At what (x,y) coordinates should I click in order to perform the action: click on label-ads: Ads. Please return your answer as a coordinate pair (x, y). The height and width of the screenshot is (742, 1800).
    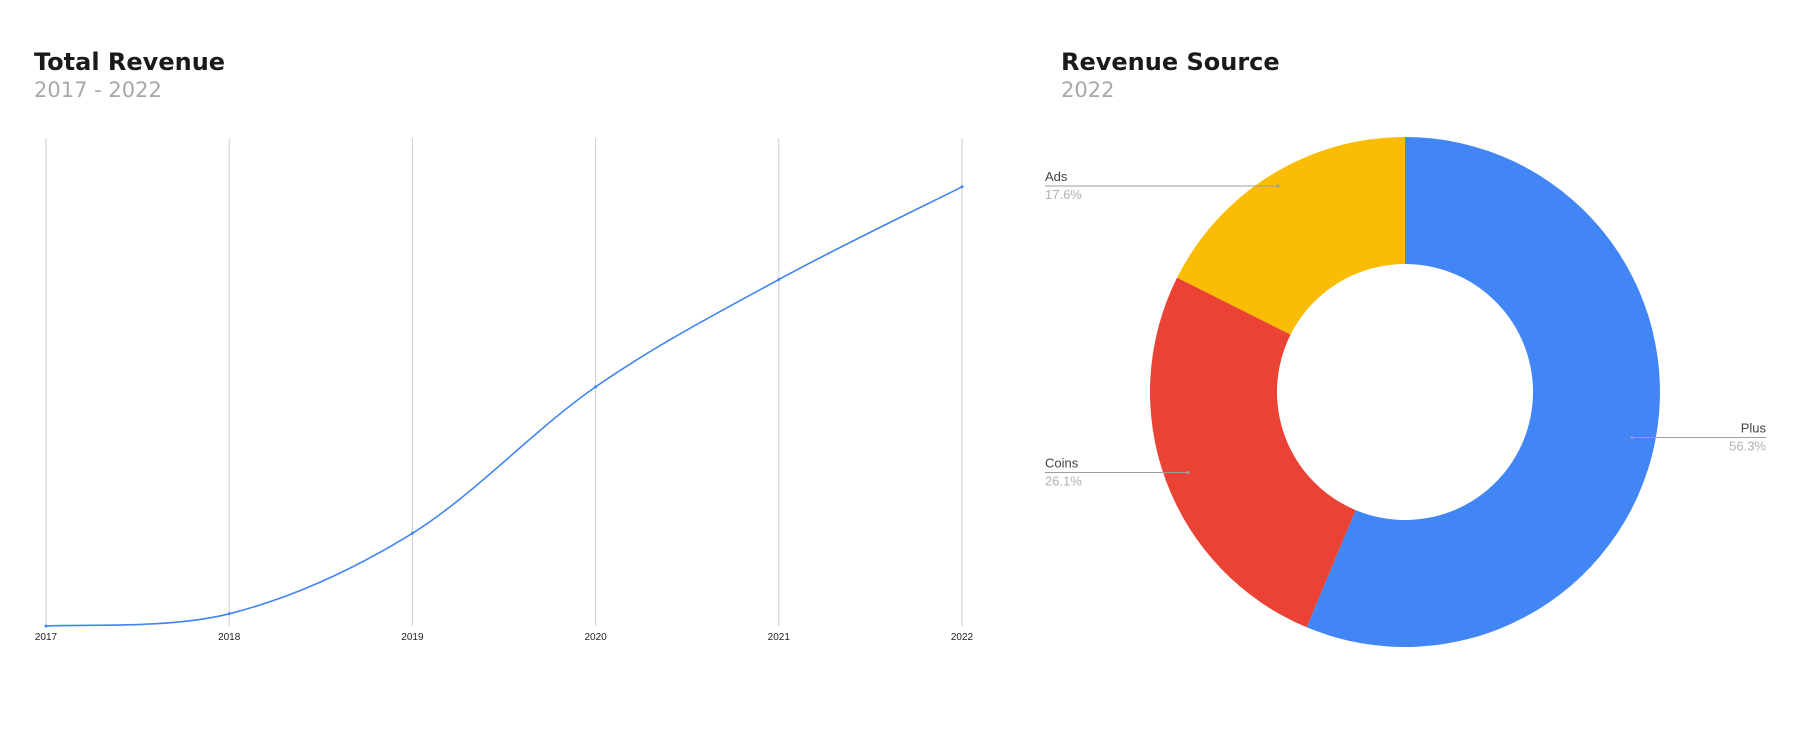
    Looking at the image, I should click on (1056, 176).